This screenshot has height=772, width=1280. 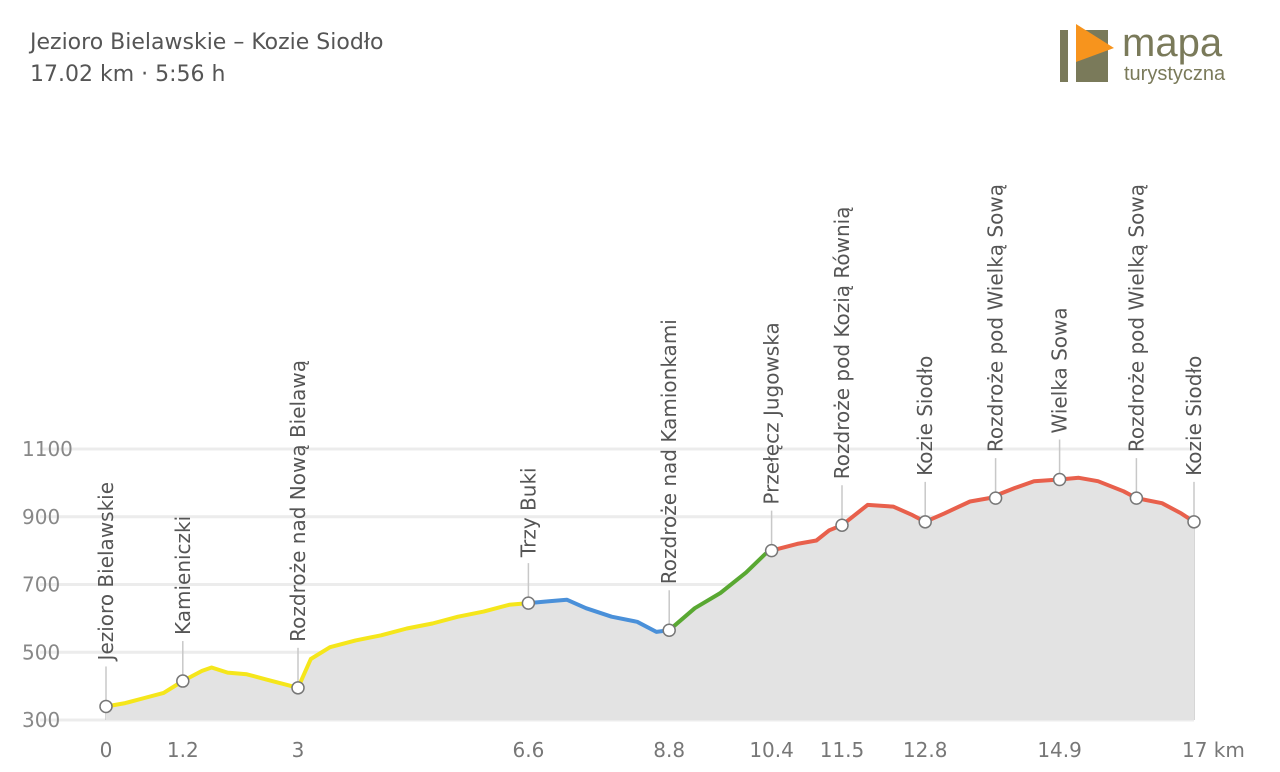 What do you see at coordinates (41, 720) in the screenshot?
I see `y-tick-label: 300` at bounding box center [41, 720].